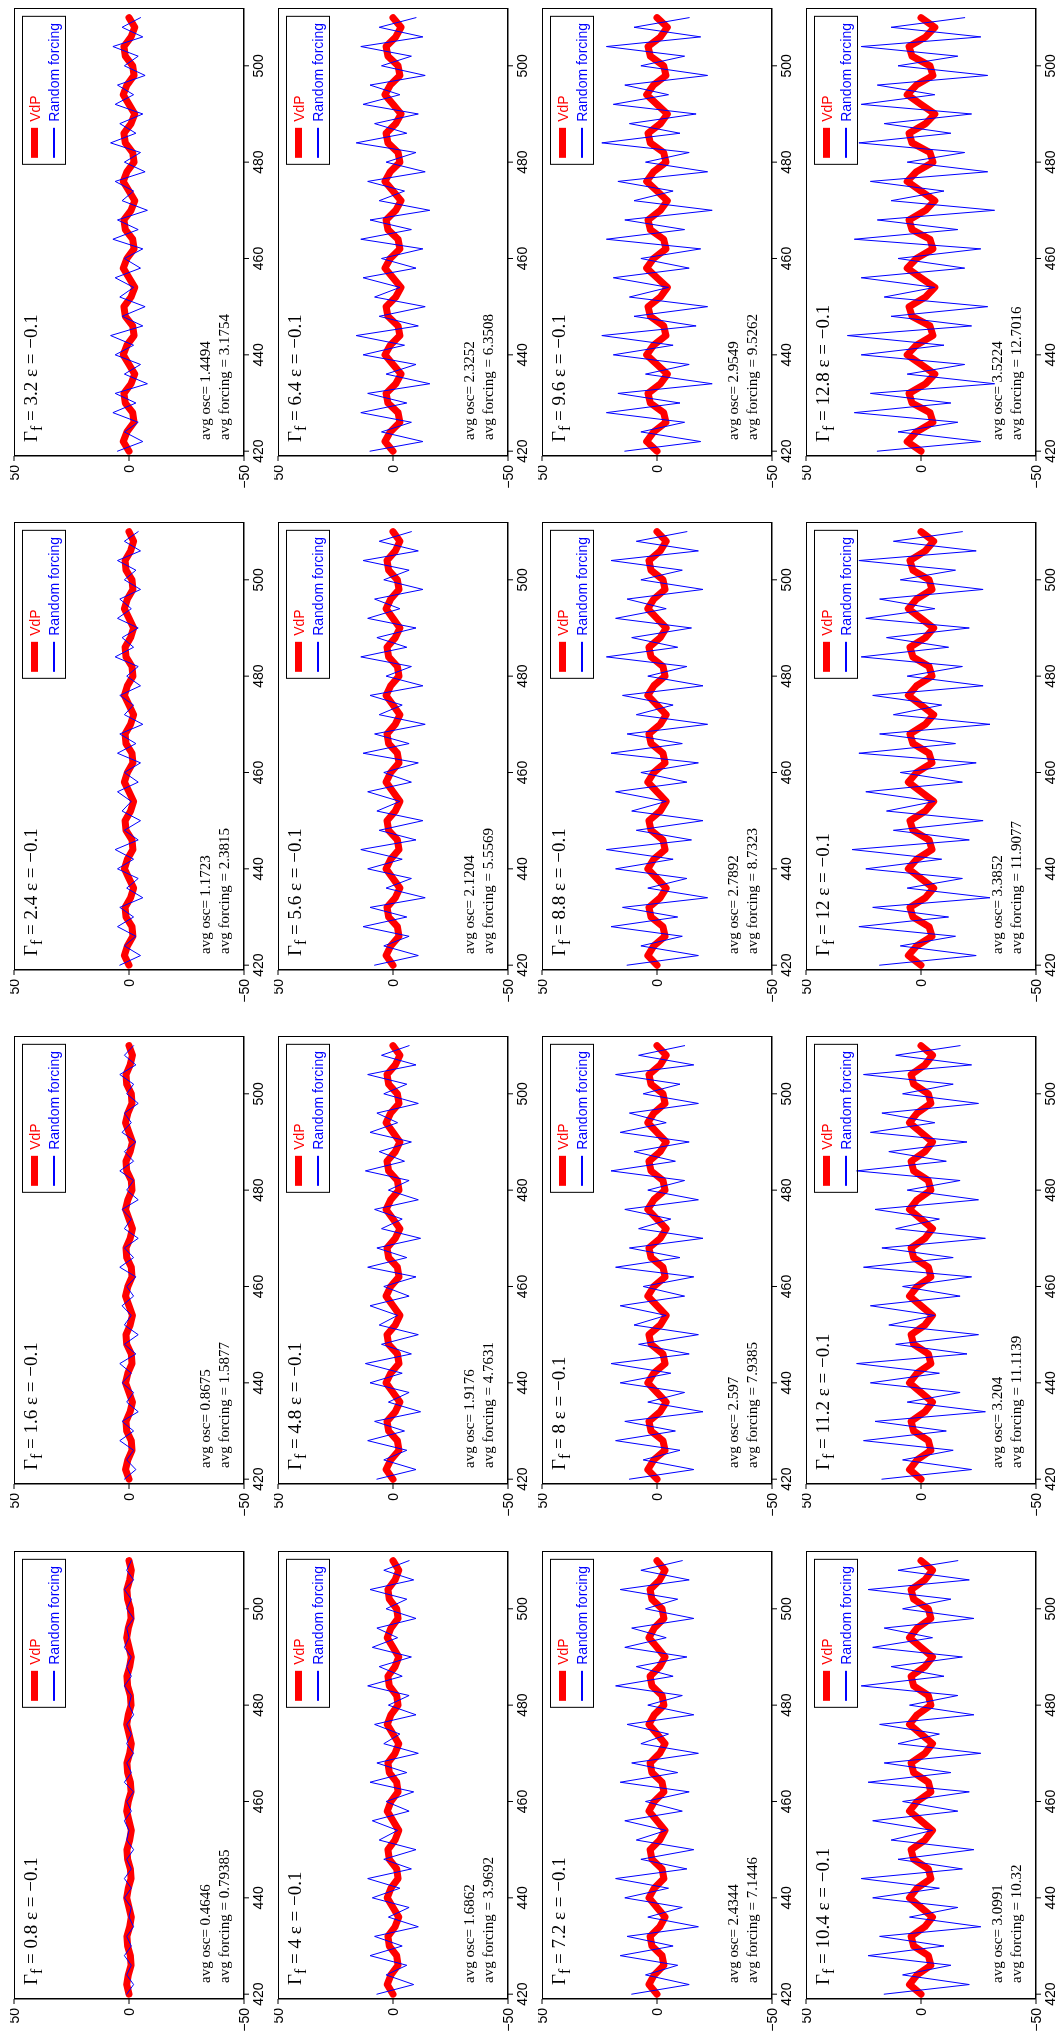 The height and width of the screenshot is (2038, 1059). What do you see at coordinates (224, 1405) in the screenshot?
I see `annotation: avg forcing = 1.5877` at bounding box center [224, 1405].